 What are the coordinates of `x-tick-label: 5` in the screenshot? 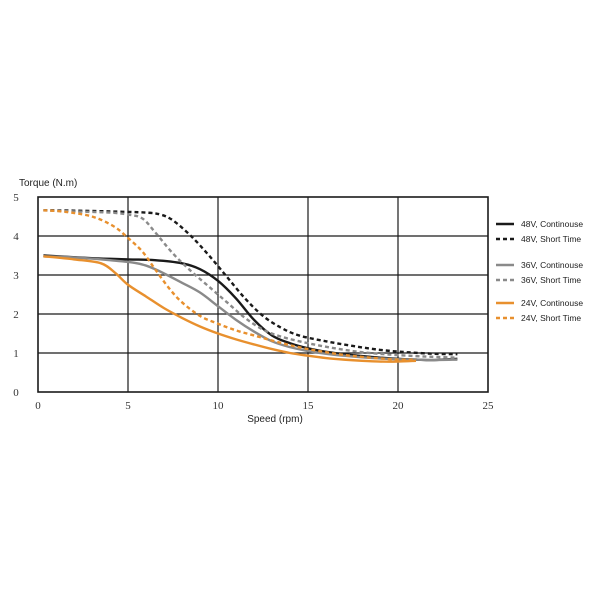 It's located at (128, 406).